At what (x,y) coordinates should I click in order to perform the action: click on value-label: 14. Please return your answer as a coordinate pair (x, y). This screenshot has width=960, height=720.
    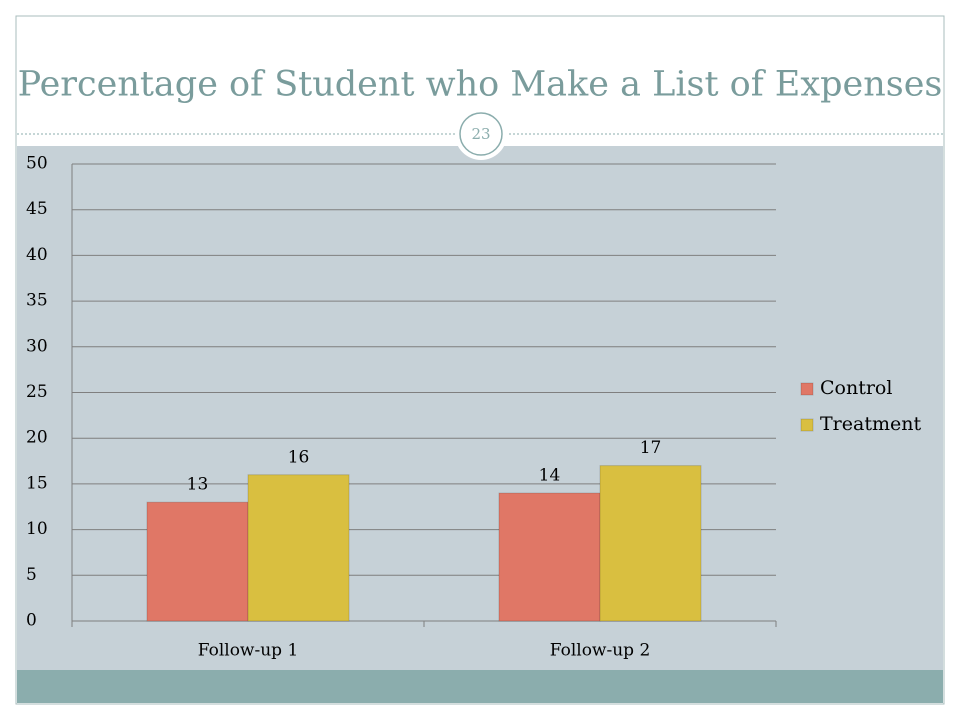
    Looking at the image, I should click on (550, 476).